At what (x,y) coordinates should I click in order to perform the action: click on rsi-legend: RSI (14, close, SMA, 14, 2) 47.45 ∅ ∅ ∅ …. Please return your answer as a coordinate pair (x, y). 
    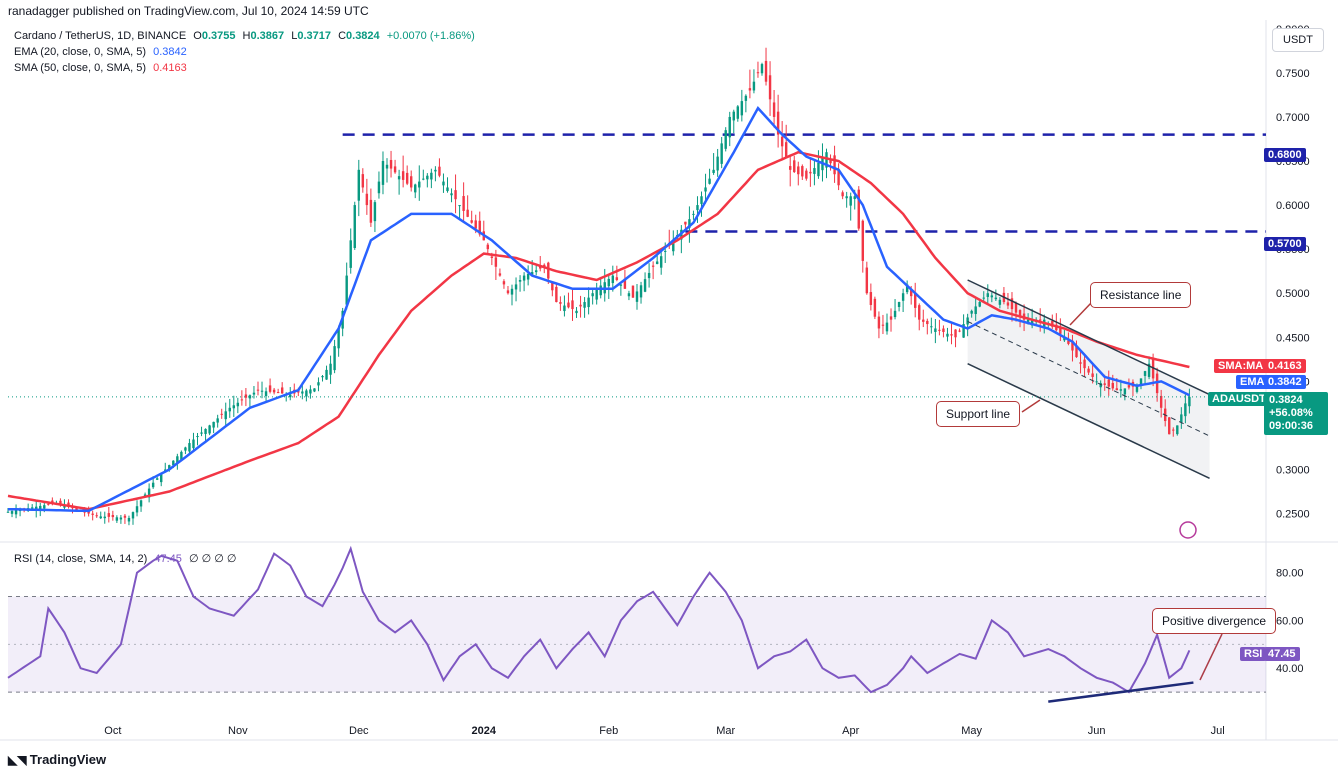
    Looking at the image, I should click on (127, 558).